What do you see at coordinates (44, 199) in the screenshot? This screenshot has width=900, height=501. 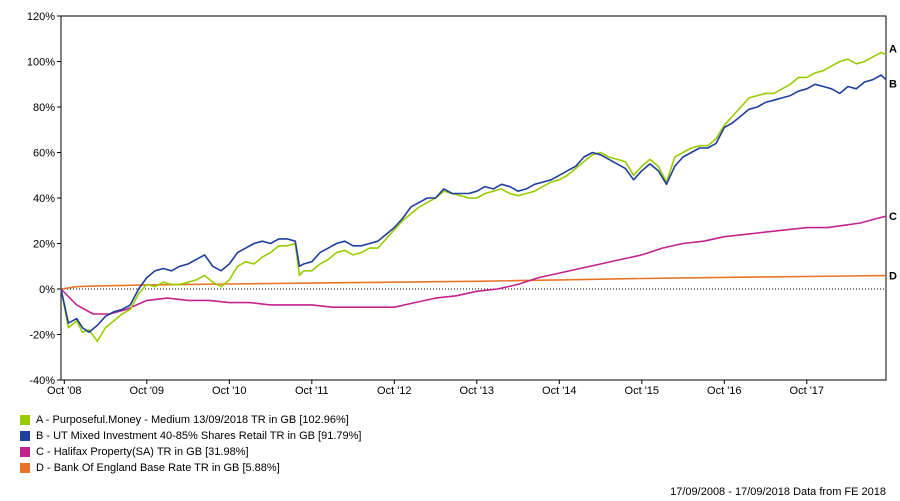 I see `y-tick-label: 40%` at bounding box center [44, 199].